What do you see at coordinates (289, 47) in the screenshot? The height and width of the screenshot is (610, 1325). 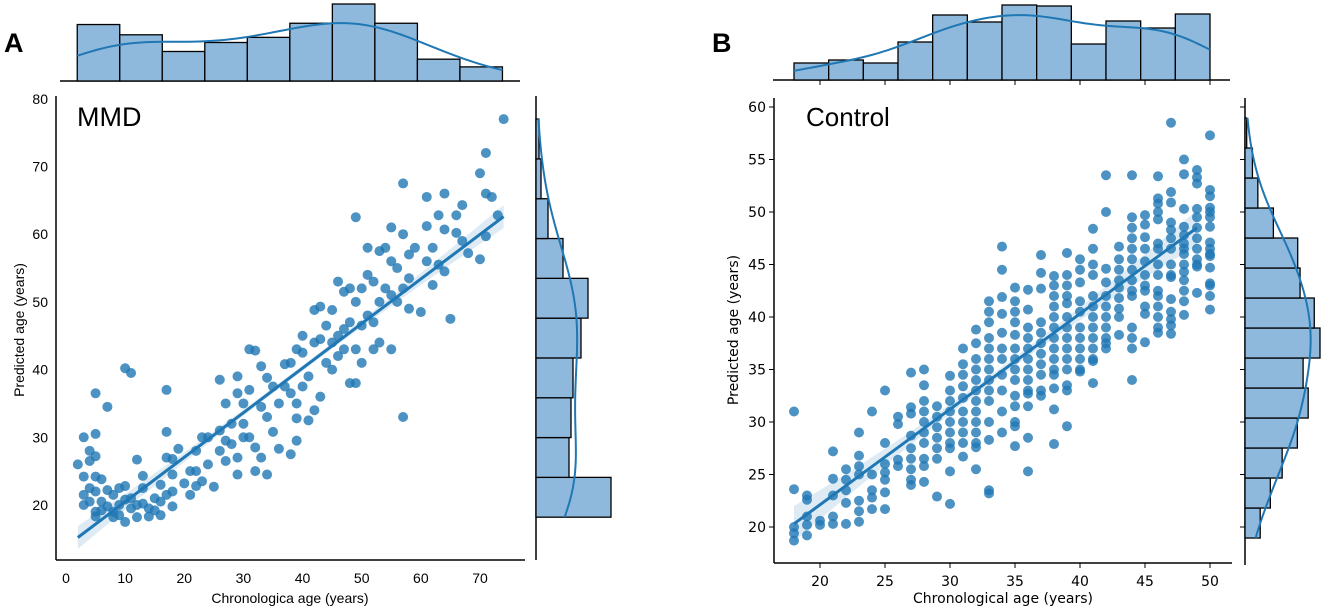 I see `top-kde-curve` at bounding box center [289, 47].